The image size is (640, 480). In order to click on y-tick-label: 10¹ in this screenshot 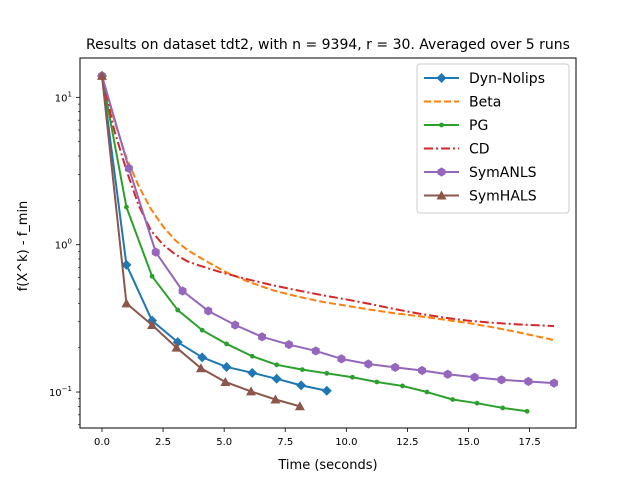, I will do `click(63, 97)`.